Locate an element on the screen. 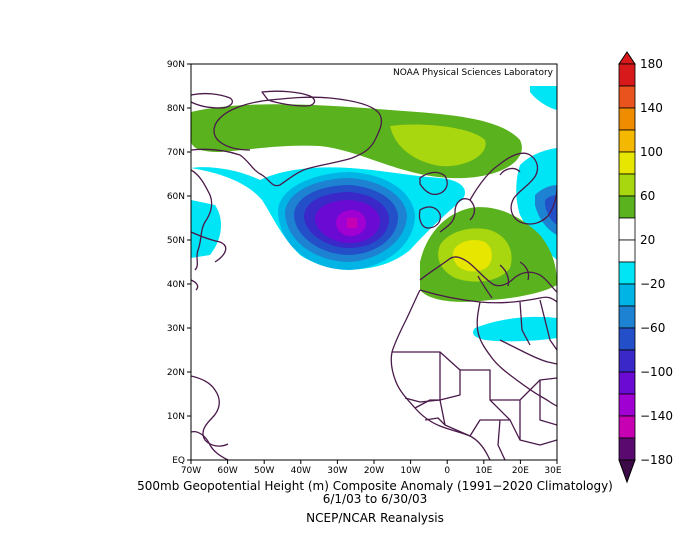  anomaly-contour-arctic-cyan is located at coordinates (543, 98).